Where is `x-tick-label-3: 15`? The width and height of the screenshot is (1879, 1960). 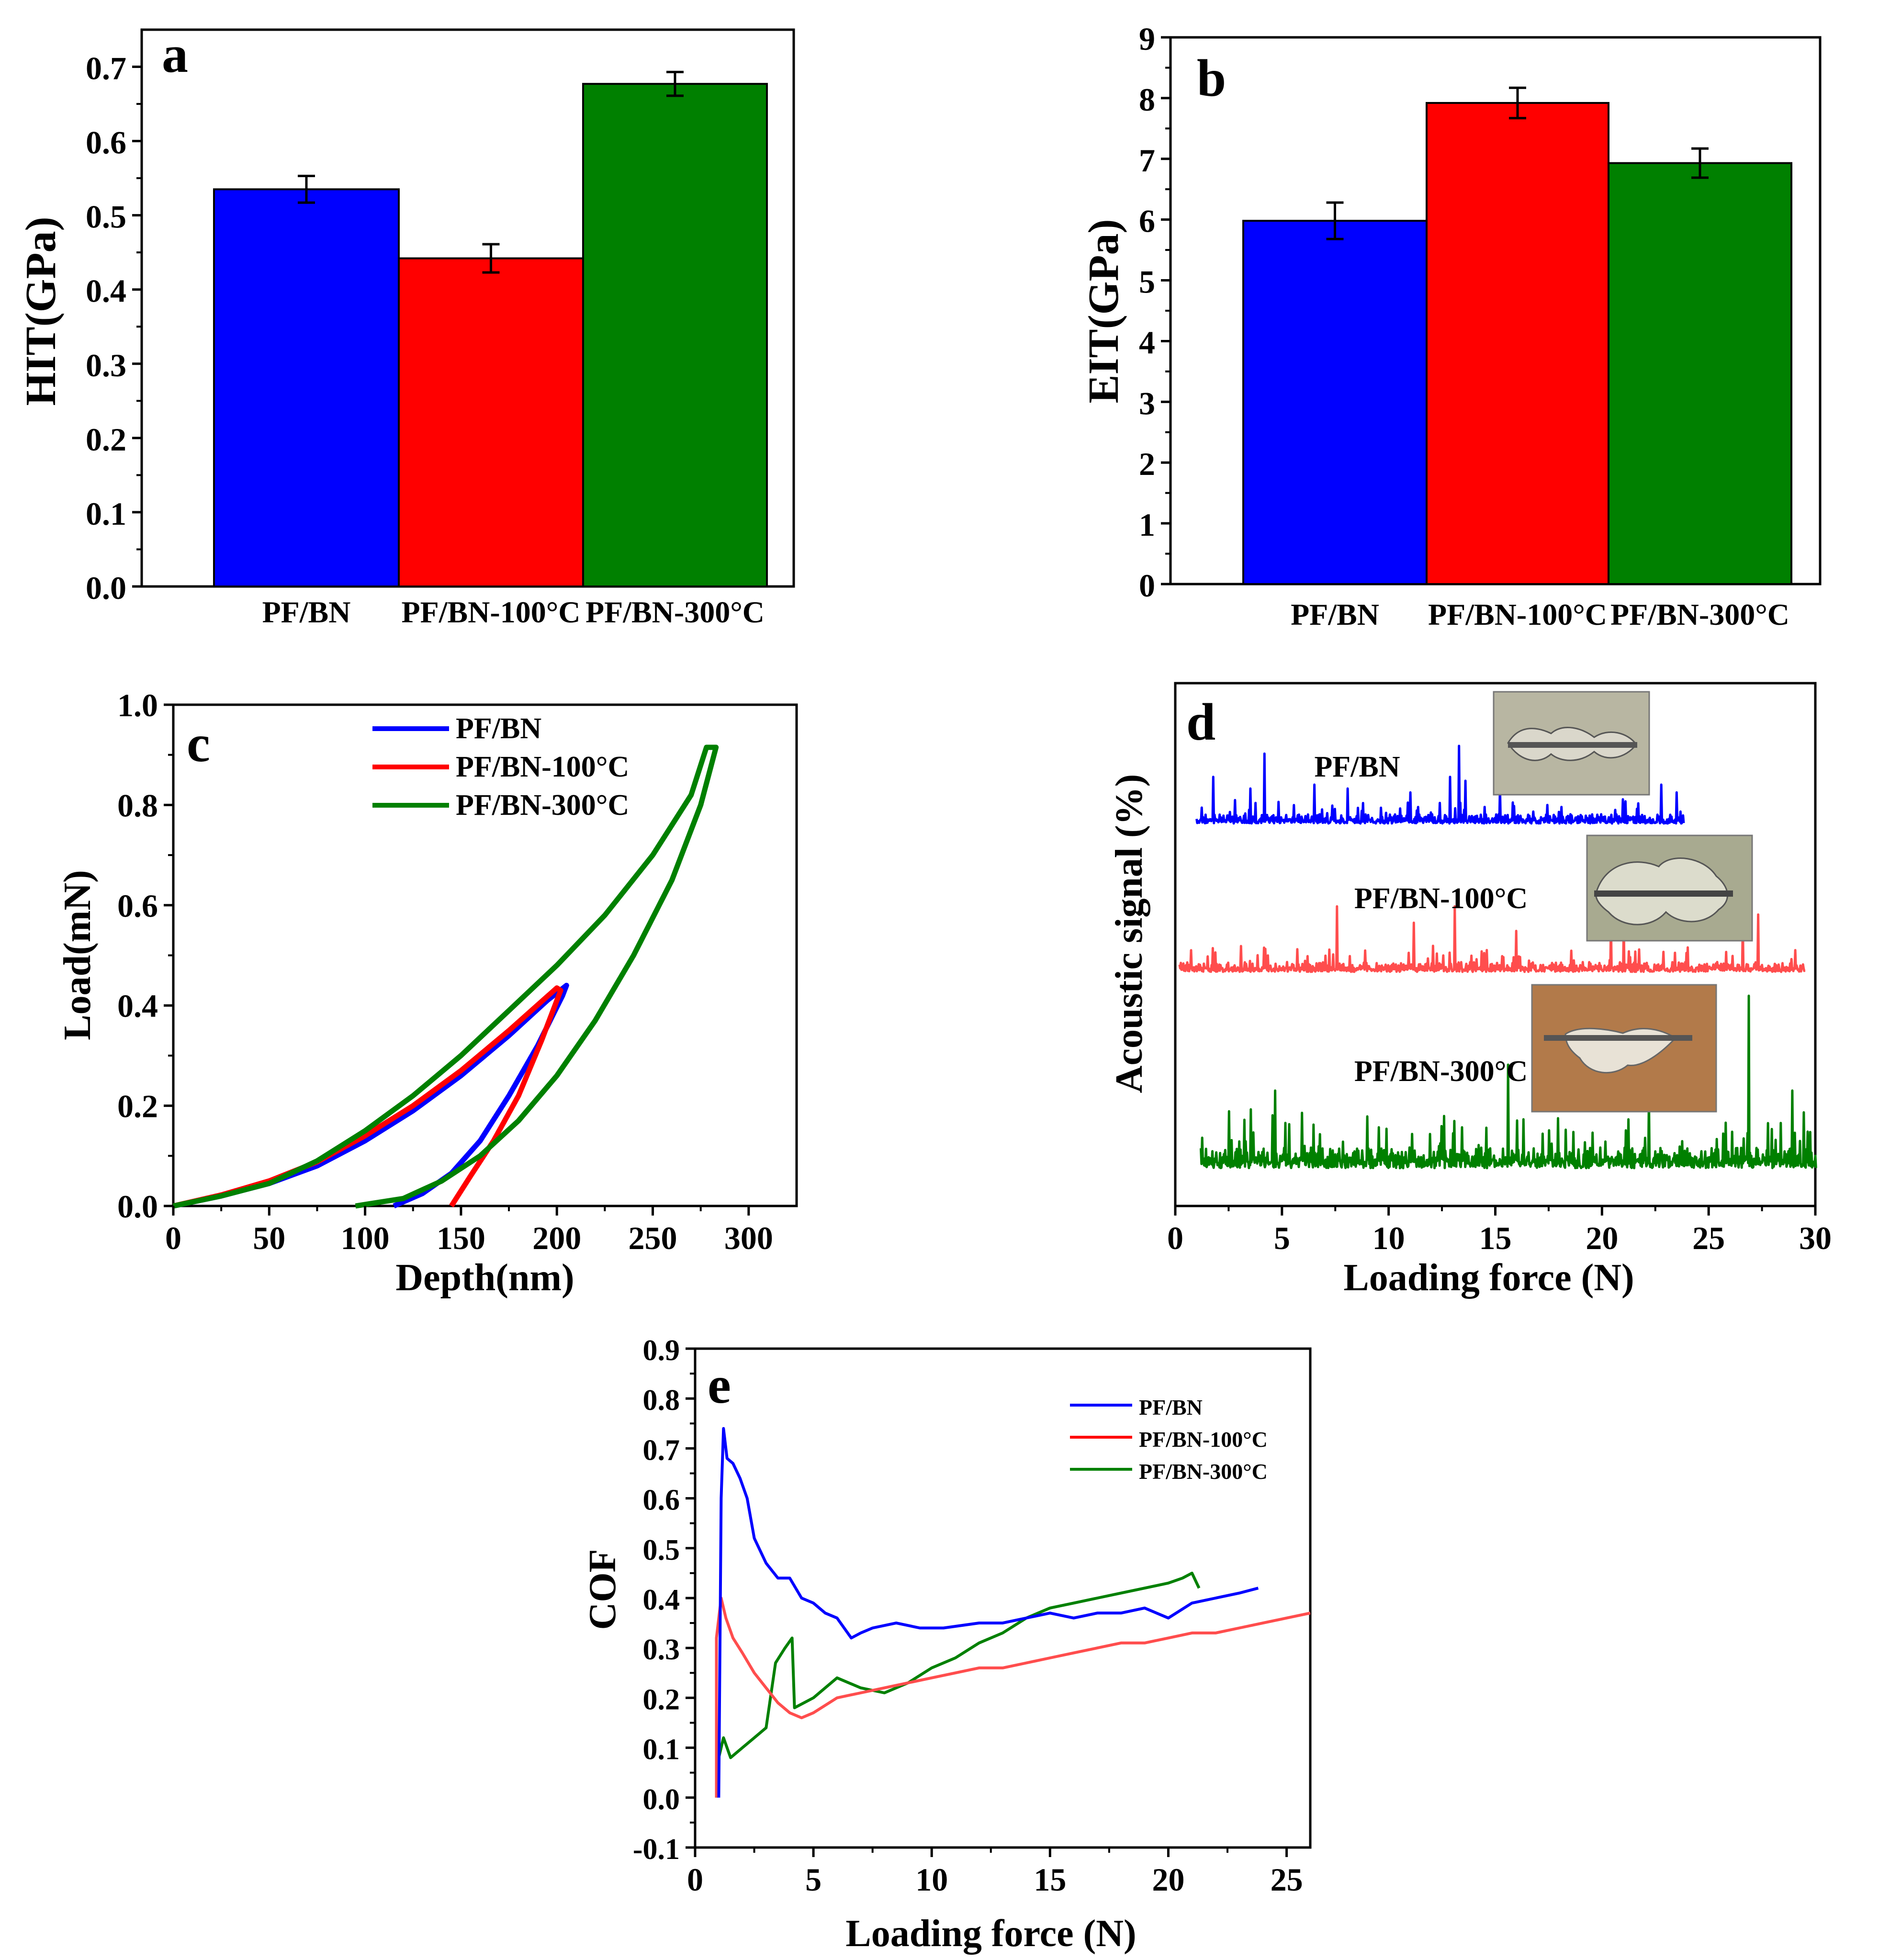 x-tick-label-3: 15 is located at coordinates (1495, 1238).